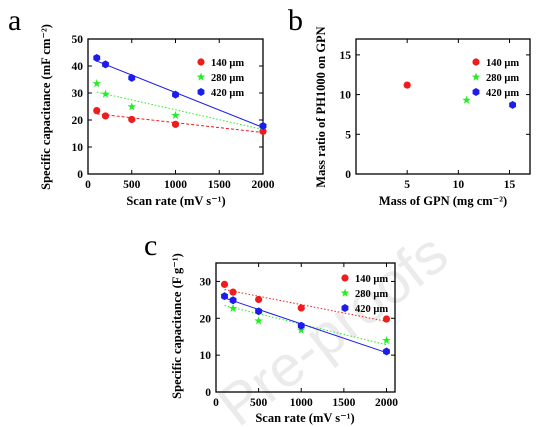  What do you see at coordinates (407, 185) in the screenshot?
I see `x-tick-label: 5` at bounding box center [407, 185].